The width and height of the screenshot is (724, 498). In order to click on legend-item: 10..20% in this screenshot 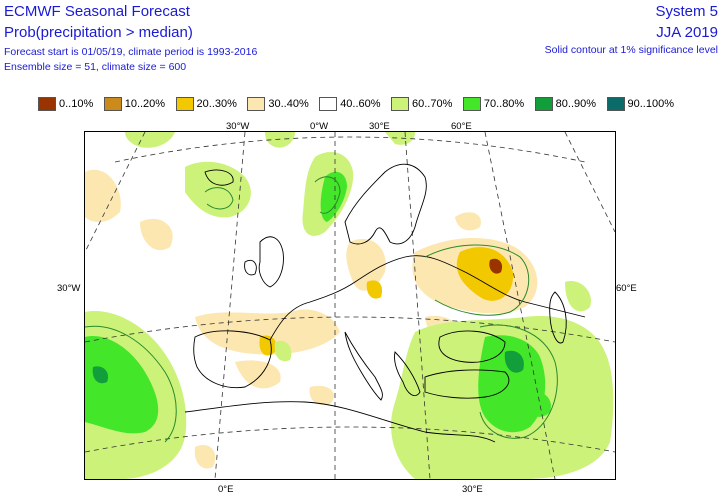, I will do `click(134, 103)`.